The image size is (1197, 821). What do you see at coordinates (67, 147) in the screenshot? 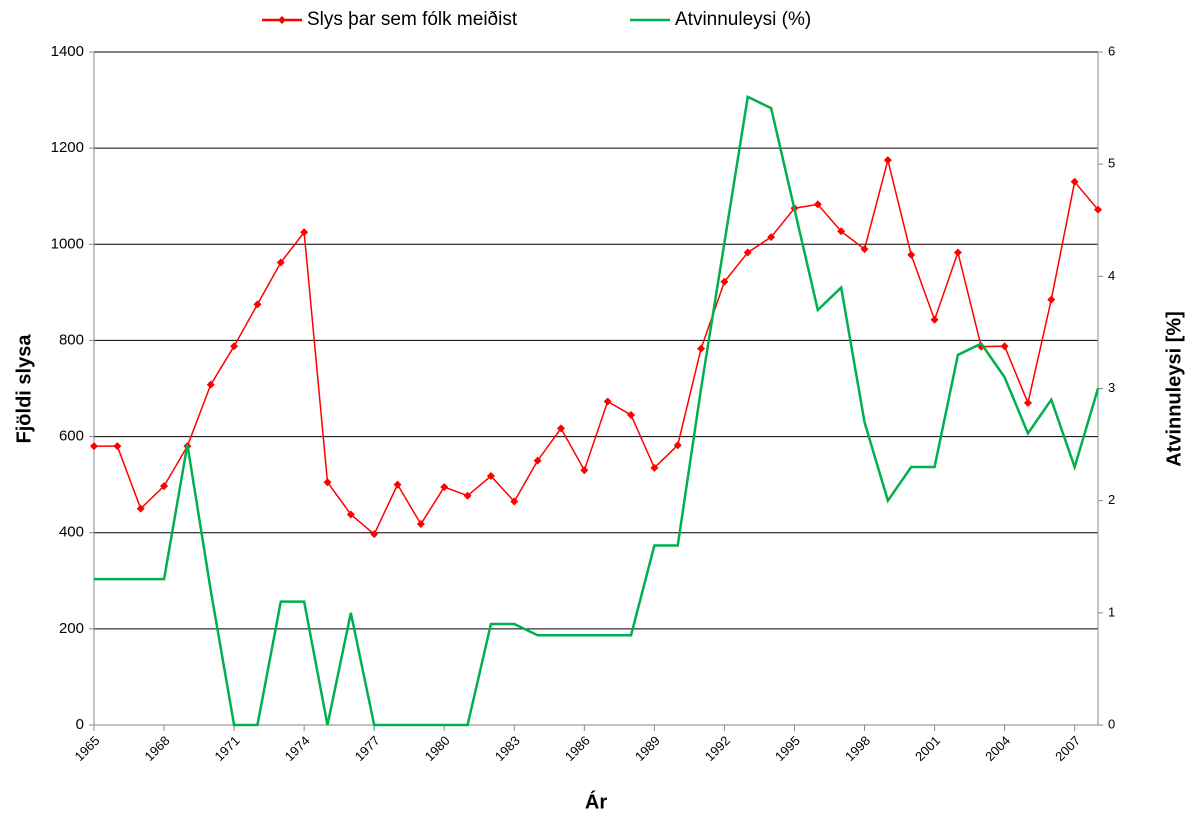
I see `y-tick-label: 1200` at bounding box center [67, 147].